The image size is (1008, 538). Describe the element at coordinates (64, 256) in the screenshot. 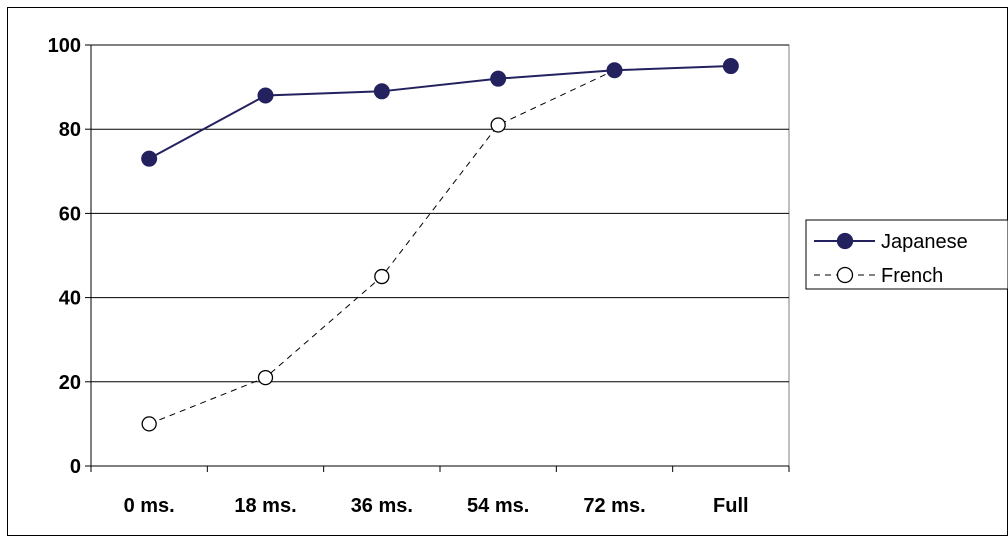

I see `y-tick-labels: 0 20 40 60 80 100` at that location.